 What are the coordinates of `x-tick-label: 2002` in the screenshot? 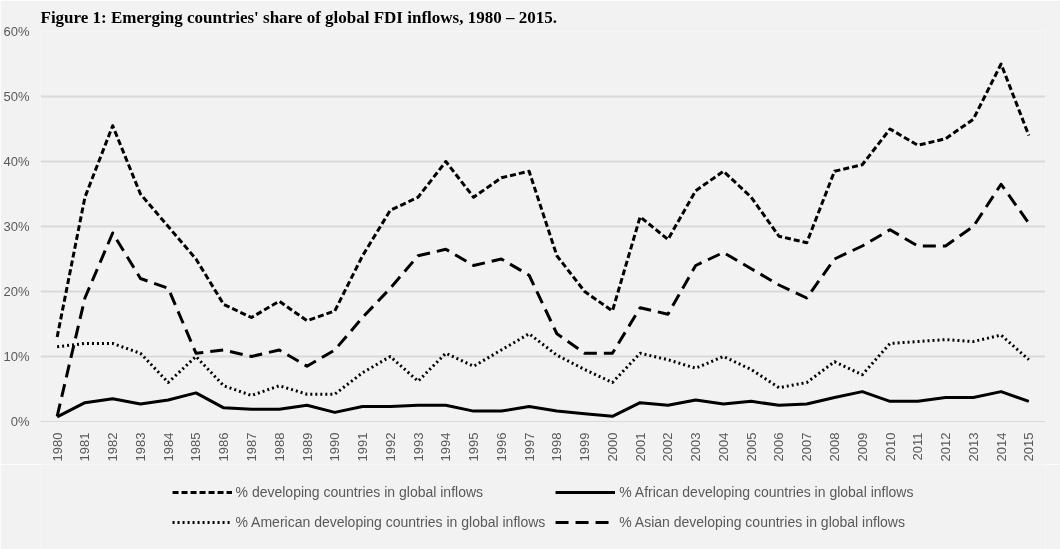 It's located at (668, 447).